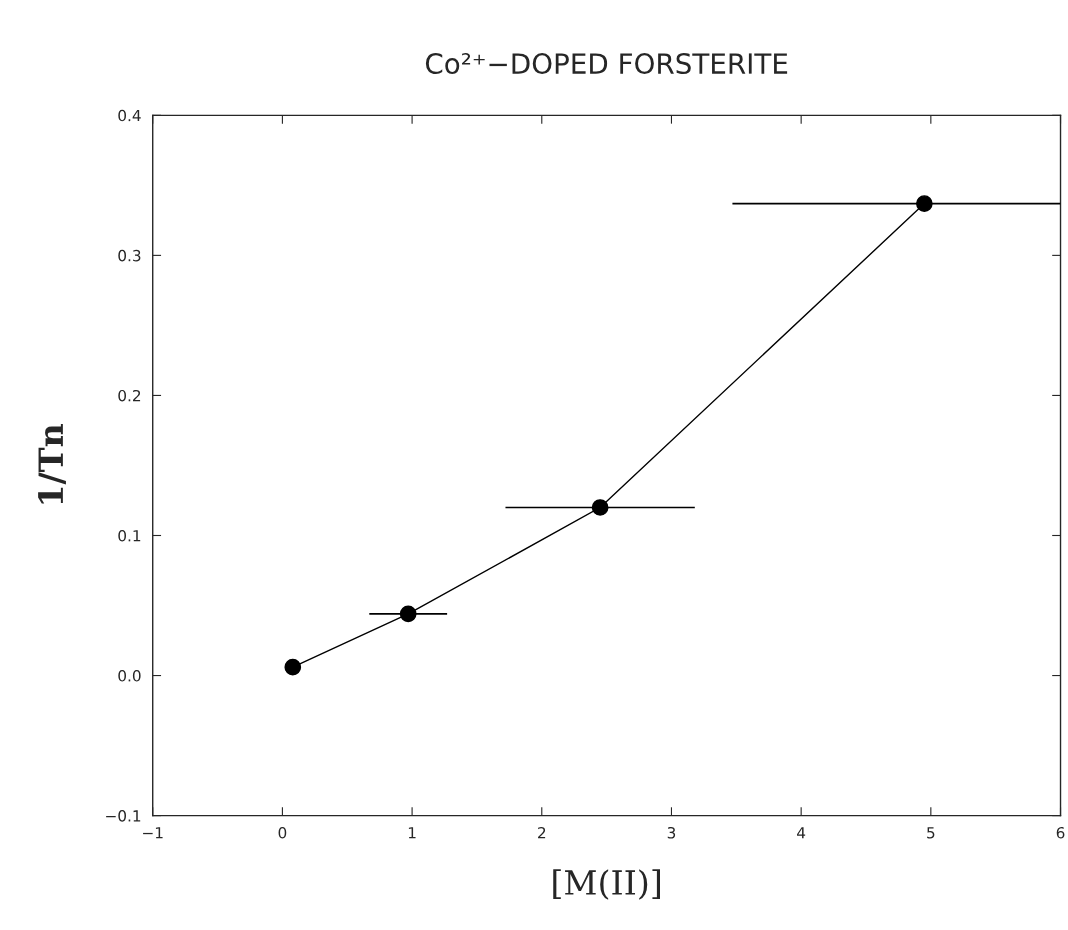 The width and height of the screenshot is (1068, 930). Describe the element at coordinates (52, 464) in the screenshot. I see `y-axis-title: 1/Tn` at that location.